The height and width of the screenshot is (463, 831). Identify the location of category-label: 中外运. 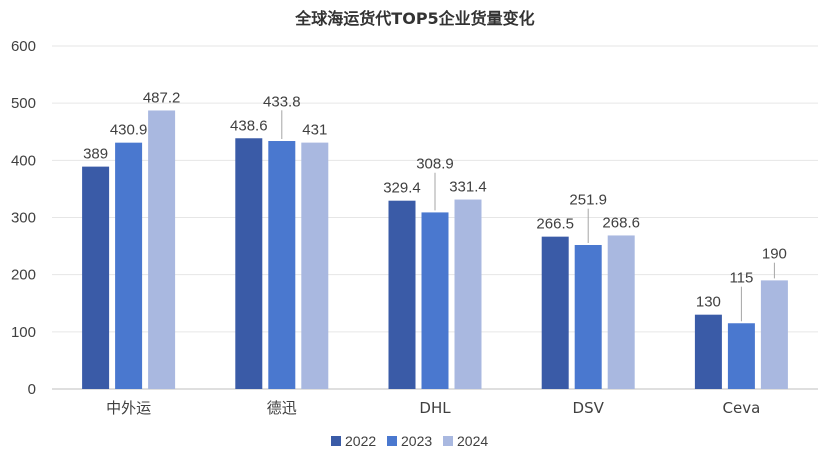
(128, 408).